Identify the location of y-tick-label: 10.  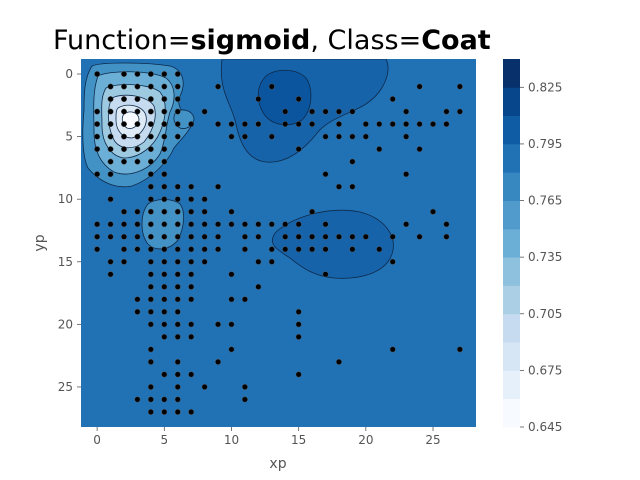
(65, 199).